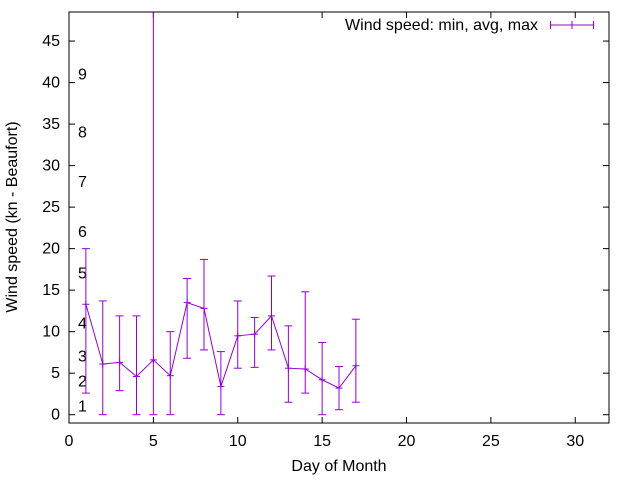 This screenshot has height=480, width=640. Describe the element at coordinates (55, 373) in the screenshot. I see `y-tick-label: 5` at that location.